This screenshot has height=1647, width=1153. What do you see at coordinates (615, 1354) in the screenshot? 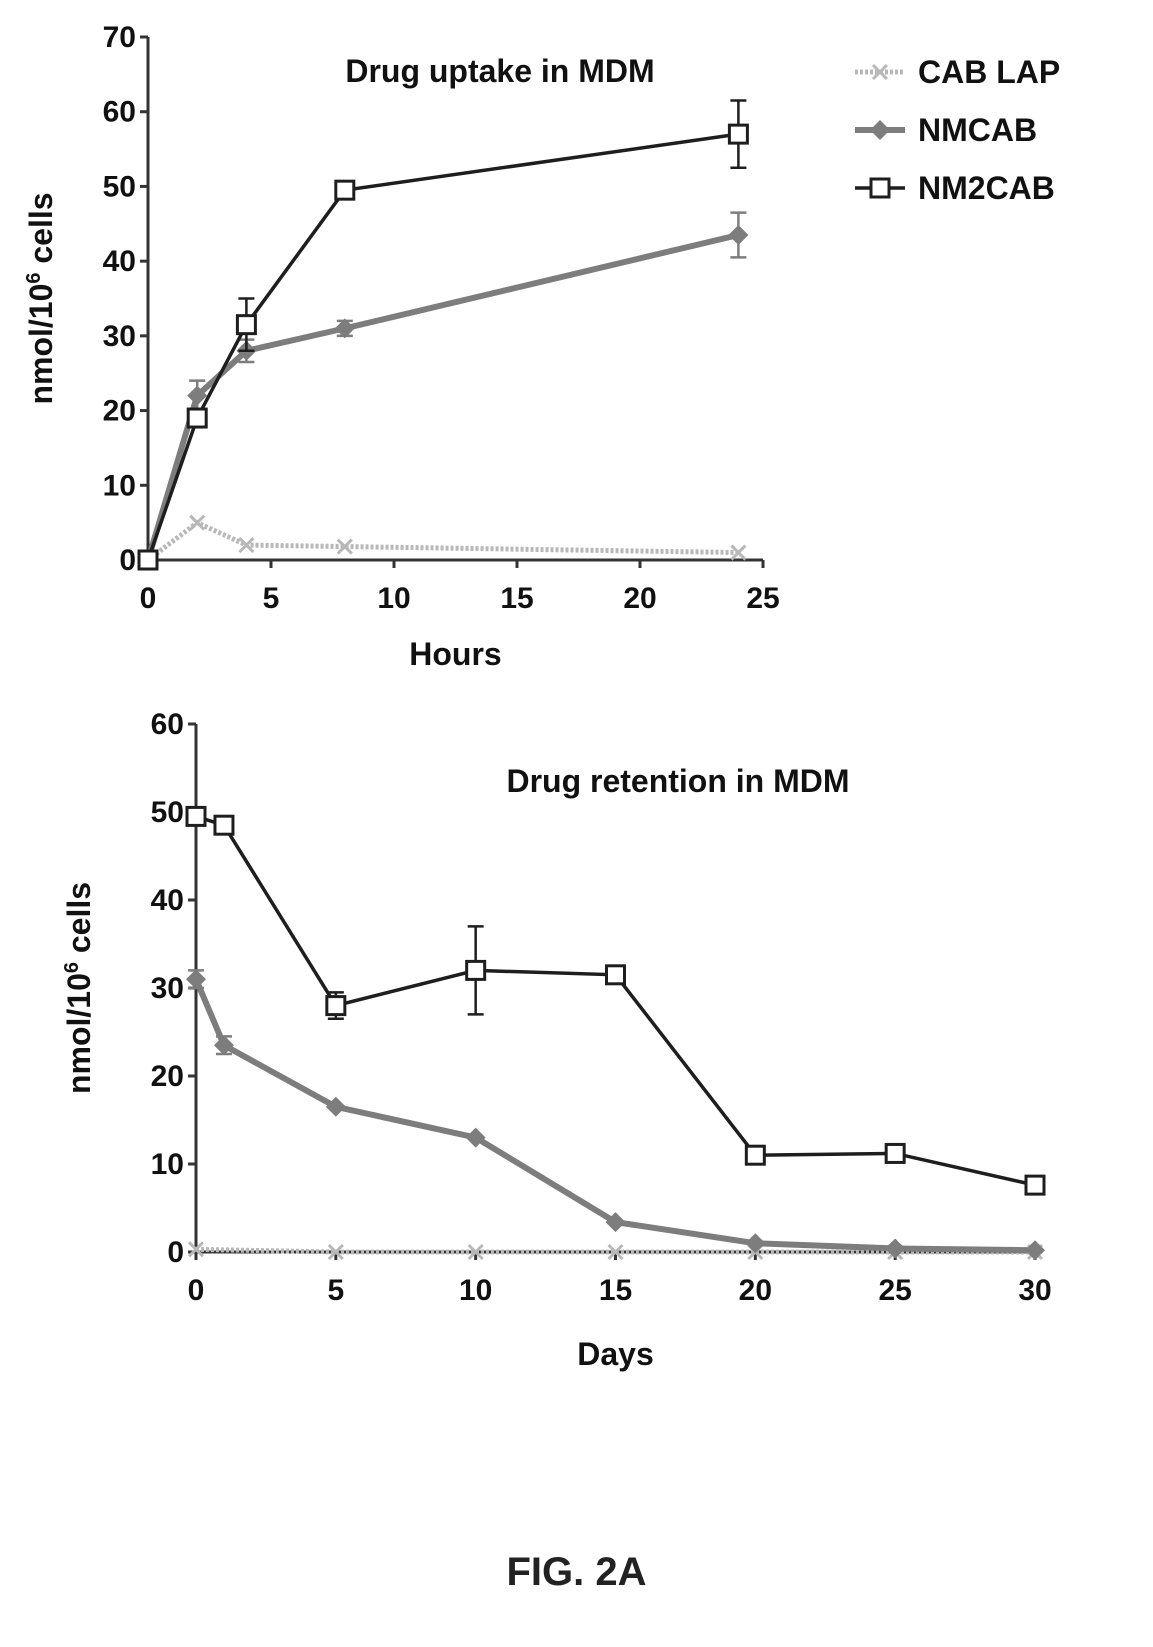
I see `x-axis-label: Days` at bounding box center [615, 1354].